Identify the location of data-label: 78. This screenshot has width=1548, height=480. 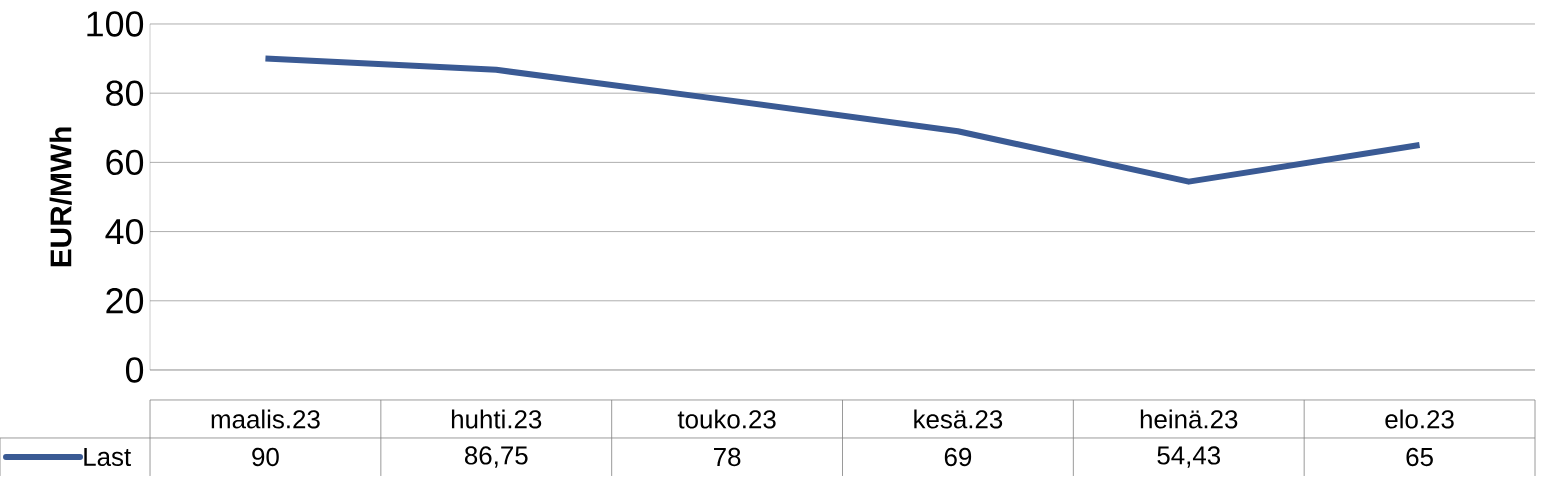
(727, 457).